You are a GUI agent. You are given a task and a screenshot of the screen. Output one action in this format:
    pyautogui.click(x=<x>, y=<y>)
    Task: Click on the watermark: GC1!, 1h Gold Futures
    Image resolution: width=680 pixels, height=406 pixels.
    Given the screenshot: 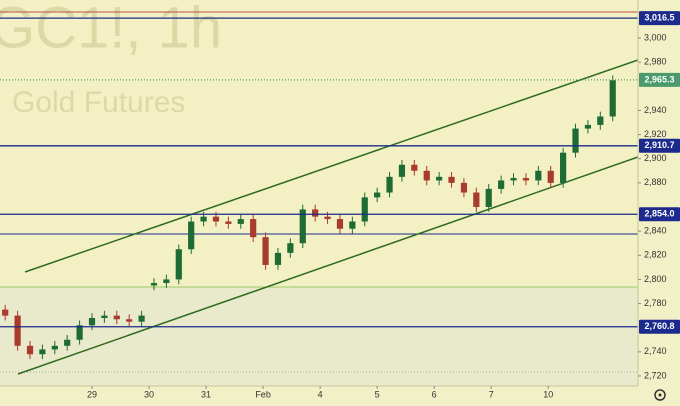 What is the action you would take?
    pyautogui.click(x=111, y=59)
    